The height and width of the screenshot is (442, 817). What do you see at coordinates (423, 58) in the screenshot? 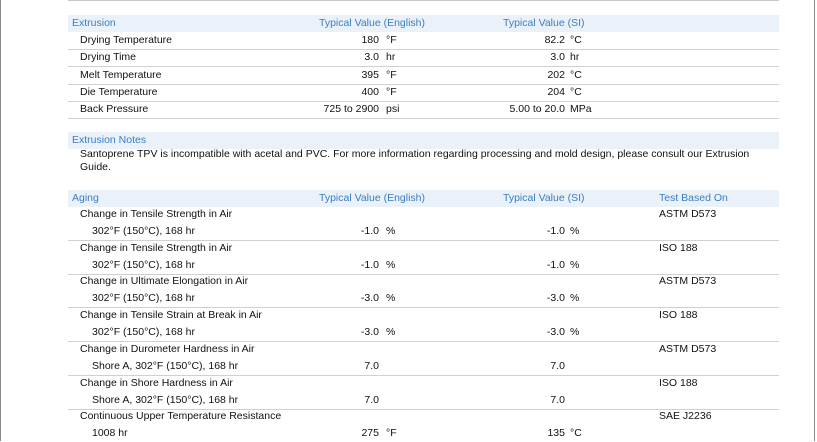
I see `extrusion-row: Drying Time 3.0 hr 3.0 hr` at bounding box center [423, 58].